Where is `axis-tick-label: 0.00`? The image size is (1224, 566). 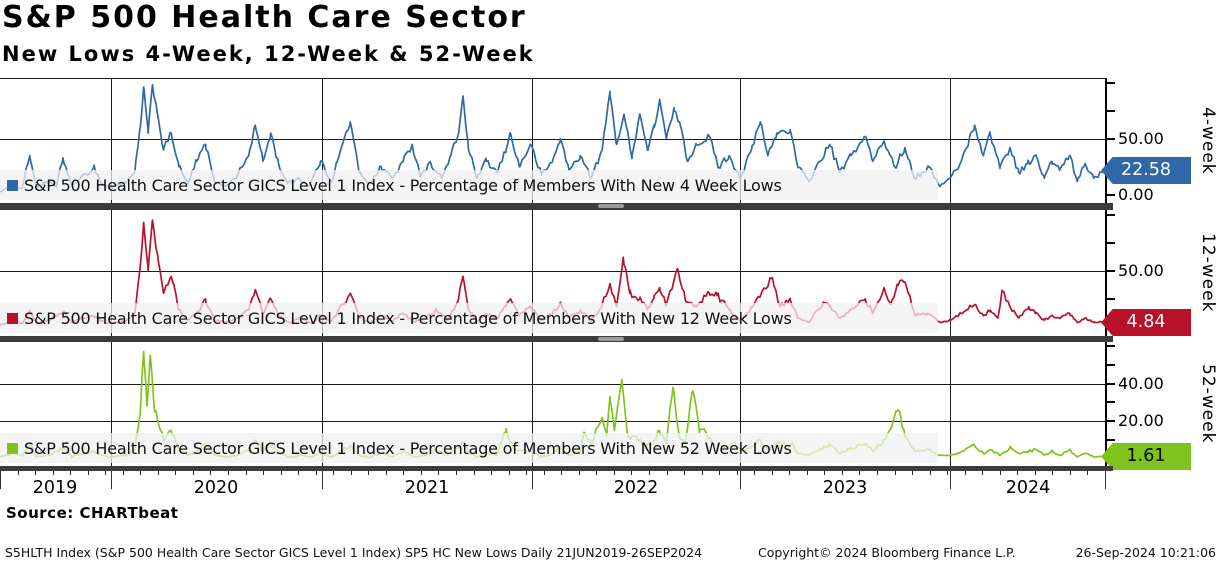 axis-tick-label: 0.00 is located at coordinates (1136, 194).